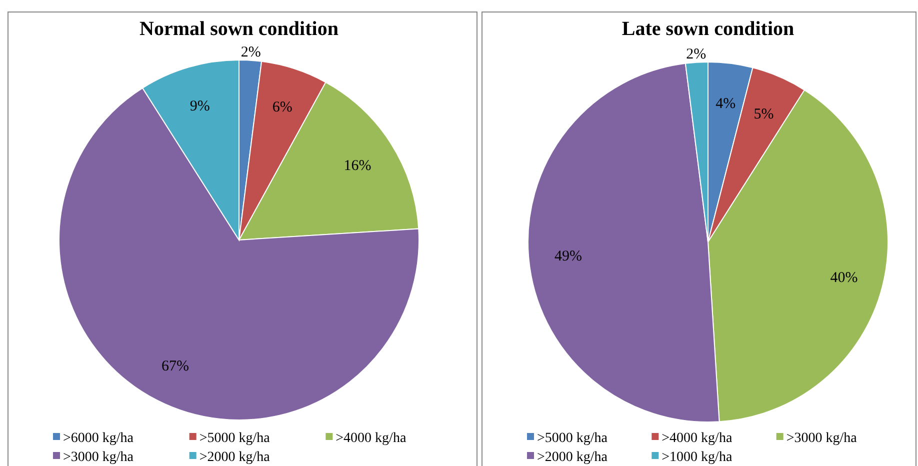 This screenshot has height=466, width=918. What do you see at coordinates (200, 106) in the screenshot?
I see `data-label: 9%` at bounding box center [200, 106].